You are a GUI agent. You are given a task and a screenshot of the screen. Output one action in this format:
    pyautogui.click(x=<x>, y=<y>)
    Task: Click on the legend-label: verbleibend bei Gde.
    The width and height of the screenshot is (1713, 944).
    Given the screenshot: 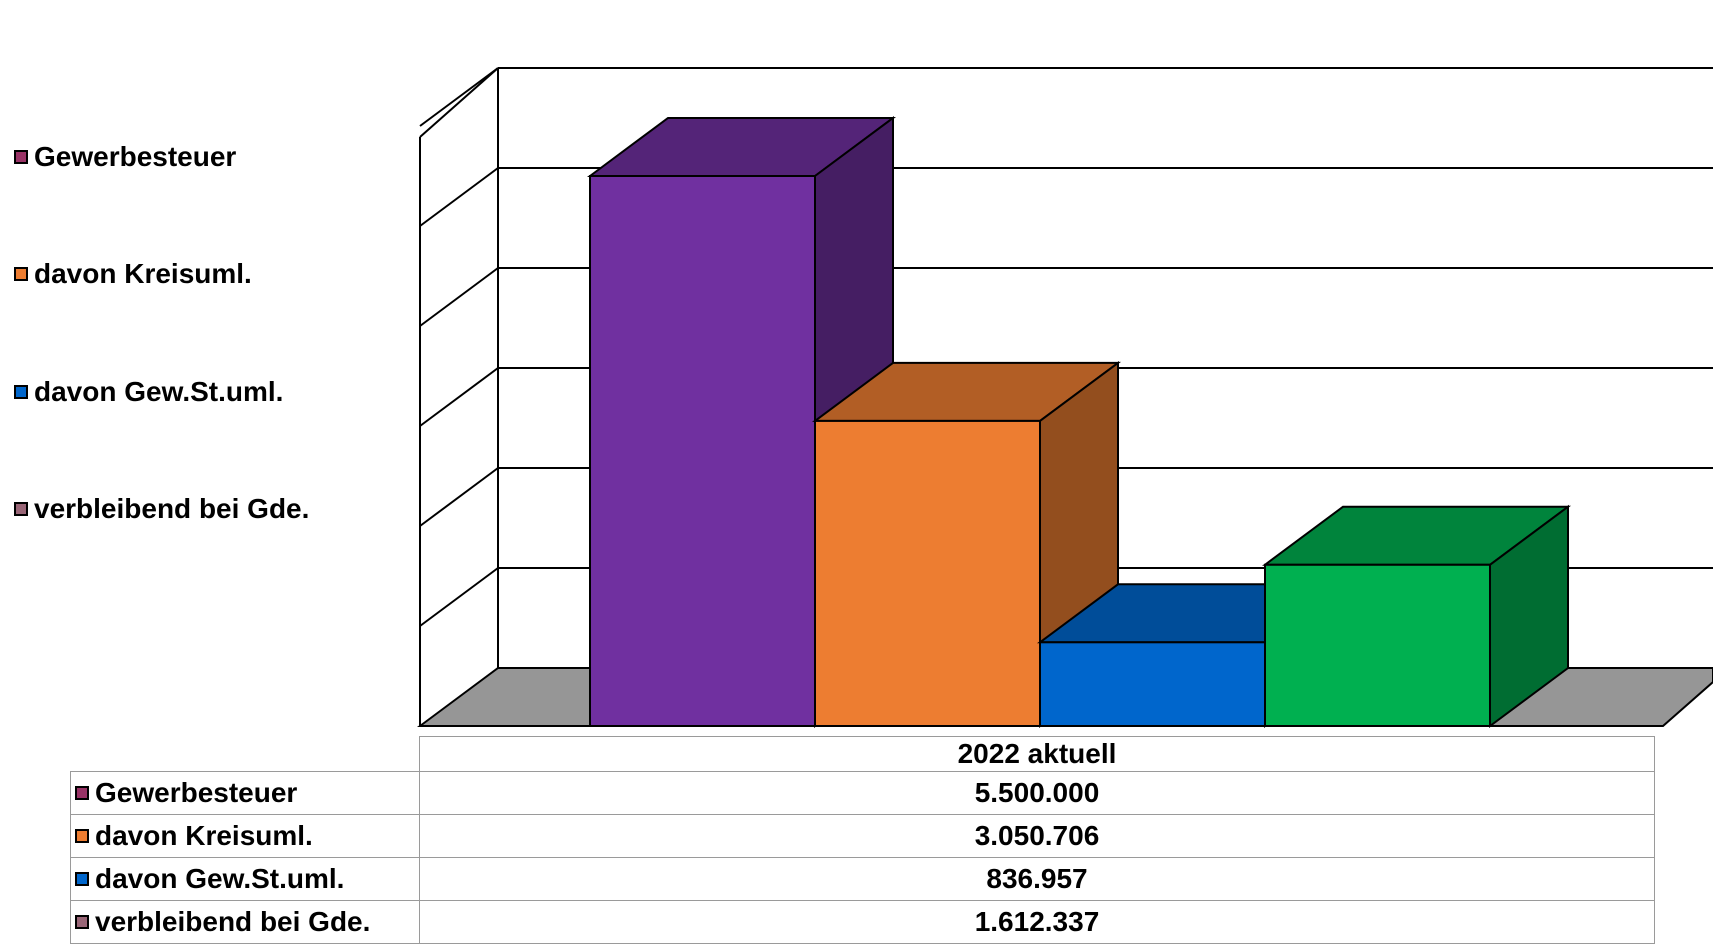 What is the action you would take?
    pyautogui.click(x=172, y=508)
    